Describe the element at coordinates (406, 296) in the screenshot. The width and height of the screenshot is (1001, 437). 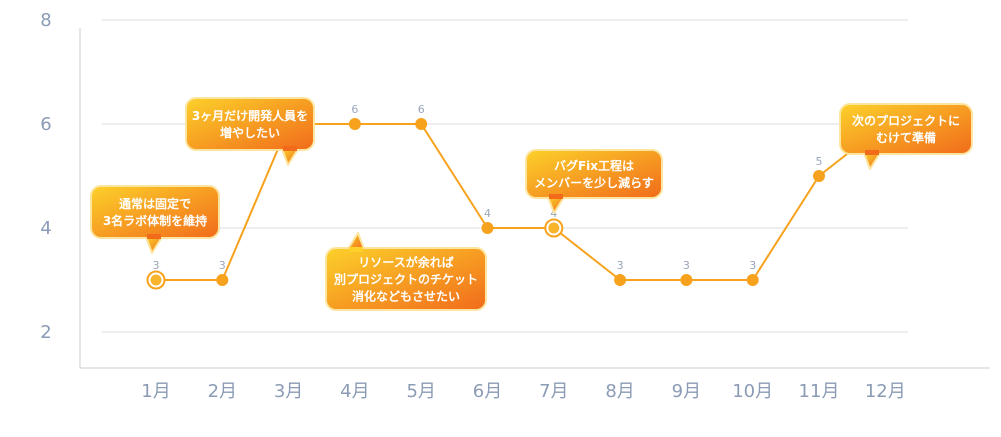
I see `callout-text-line: 消化などもさせたい` at that location.